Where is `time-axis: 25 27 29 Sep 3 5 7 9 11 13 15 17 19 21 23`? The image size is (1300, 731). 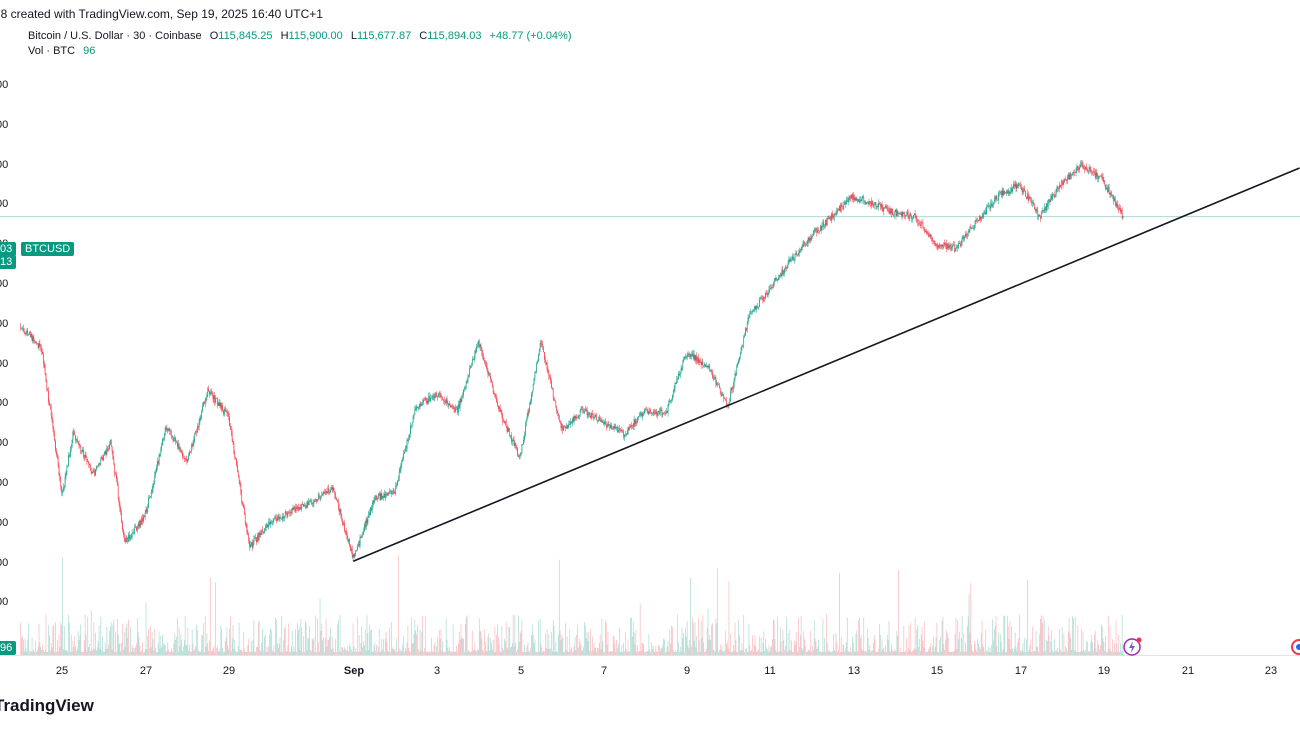 time-axis: 25 27 29 Sep 3 5 7 9 11 13 15 17 19 21 23 is located at coordinates (650, 670).